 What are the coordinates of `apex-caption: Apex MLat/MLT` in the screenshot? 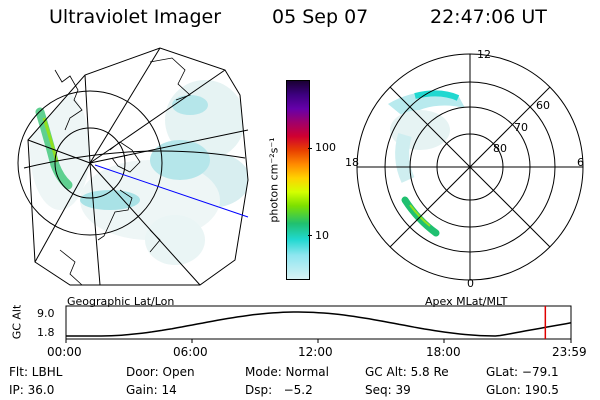 It's located at (466, 301).